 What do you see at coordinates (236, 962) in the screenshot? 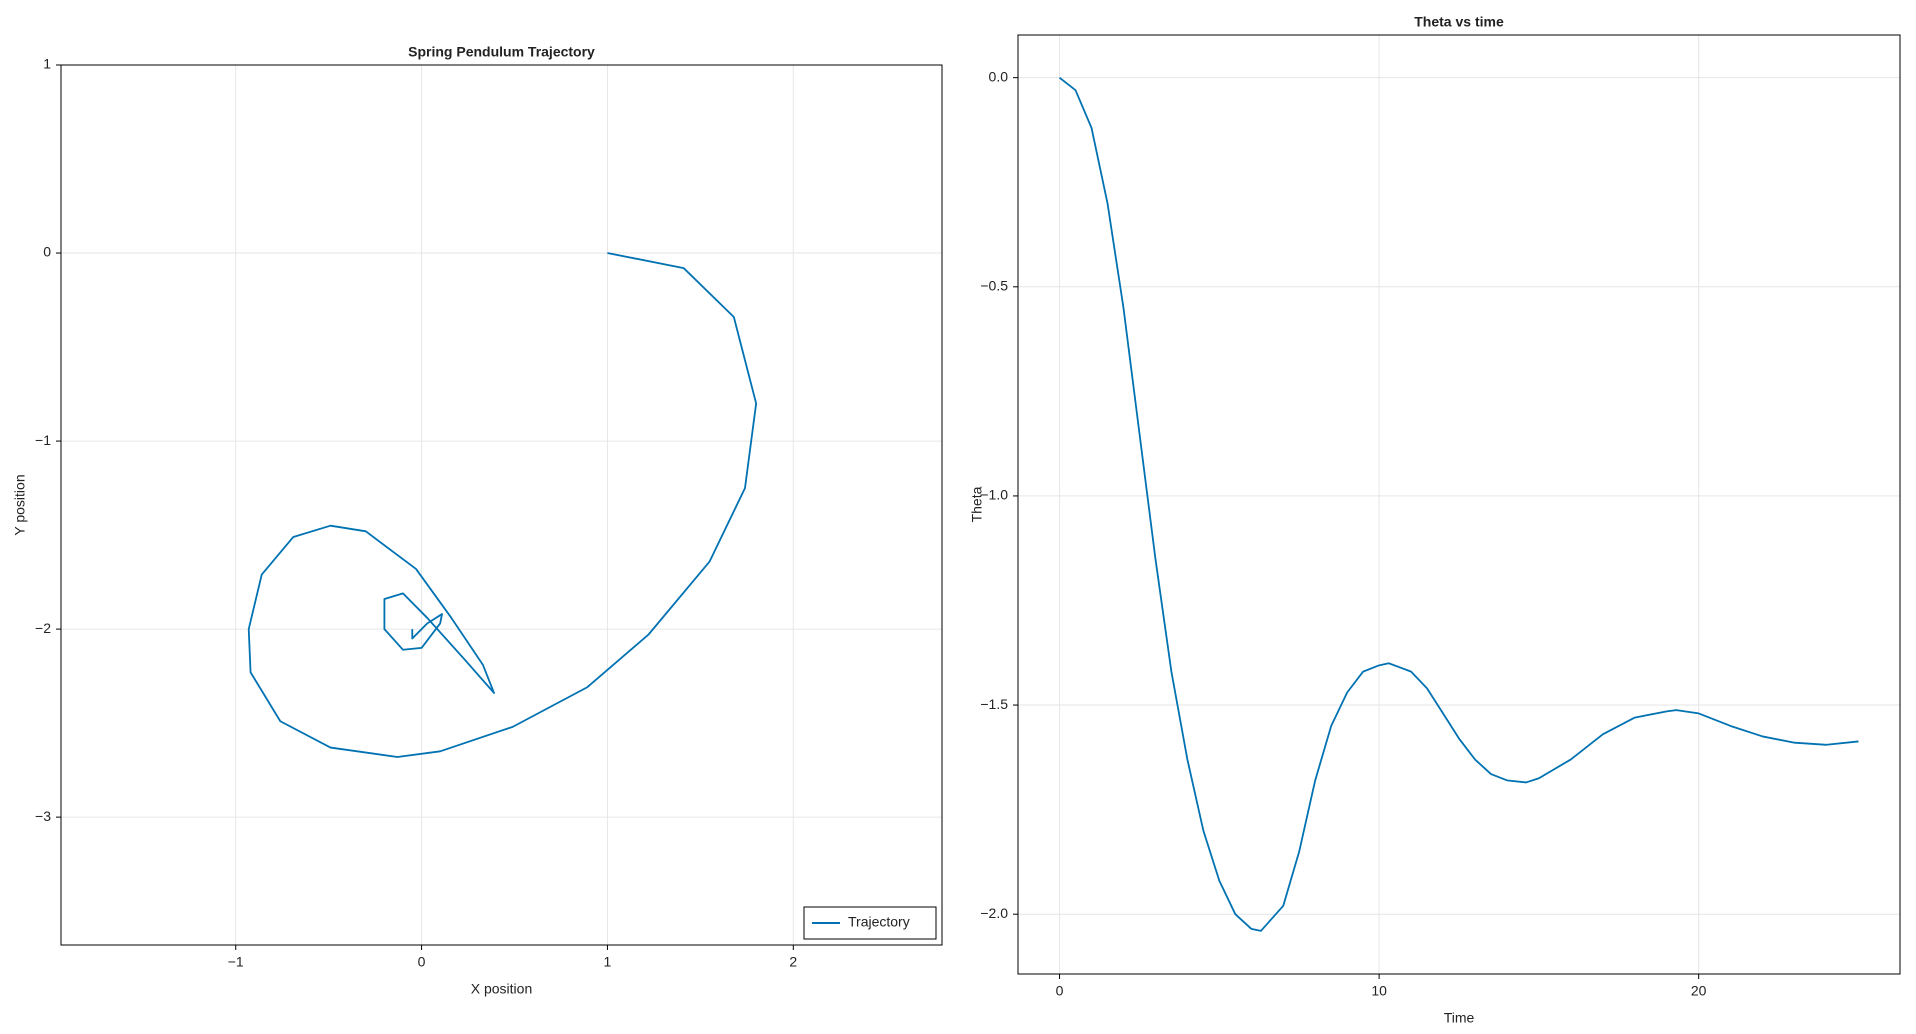
I see `x-tick-label: −1` at bounding box center [236, 962].